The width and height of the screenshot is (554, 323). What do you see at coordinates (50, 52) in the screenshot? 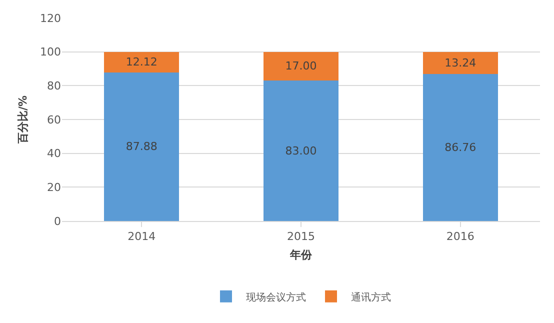
I see `y-tick-label: 100` at bounding box center [50, 52].